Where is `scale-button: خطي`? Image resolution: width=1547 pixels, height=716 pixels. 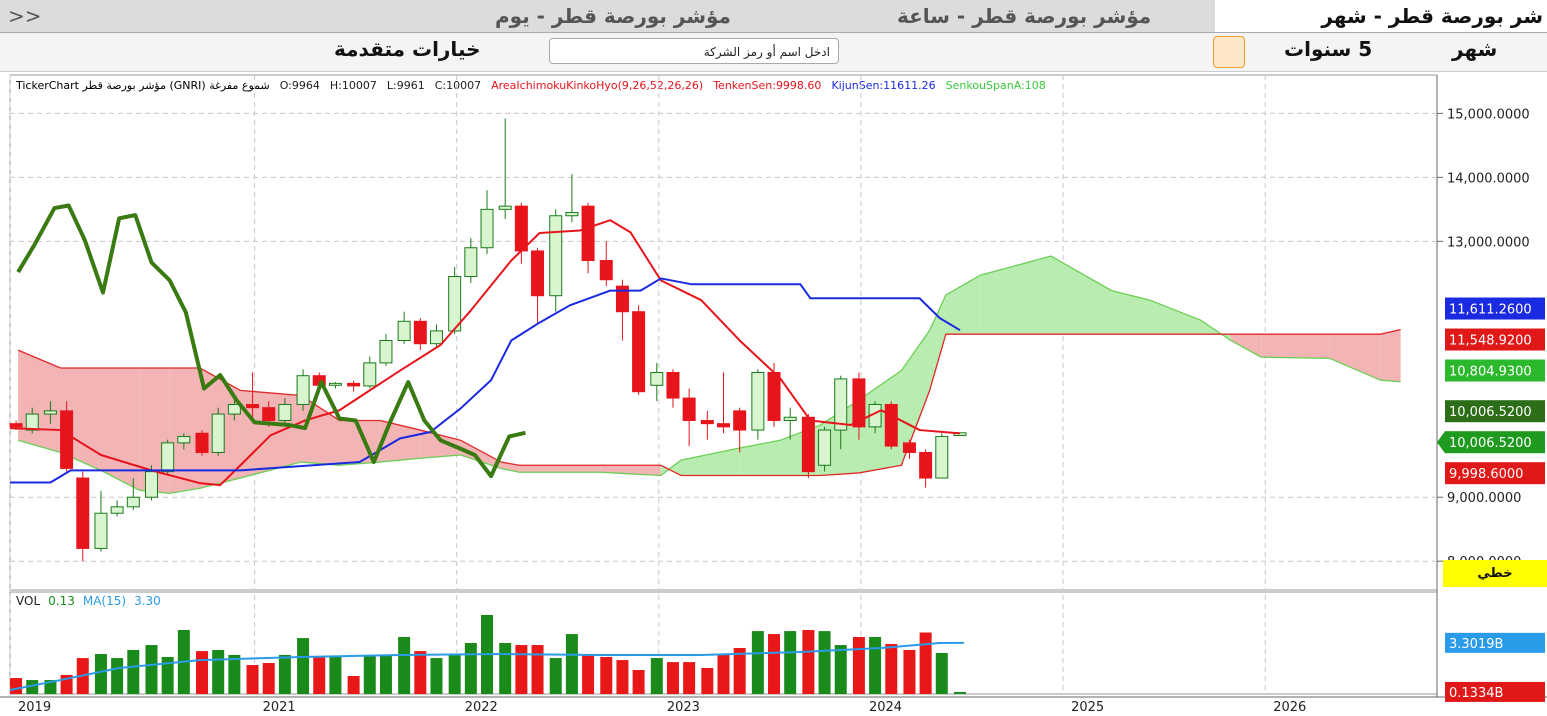
scale-button: خطي is located at coordinates (1495, 573).